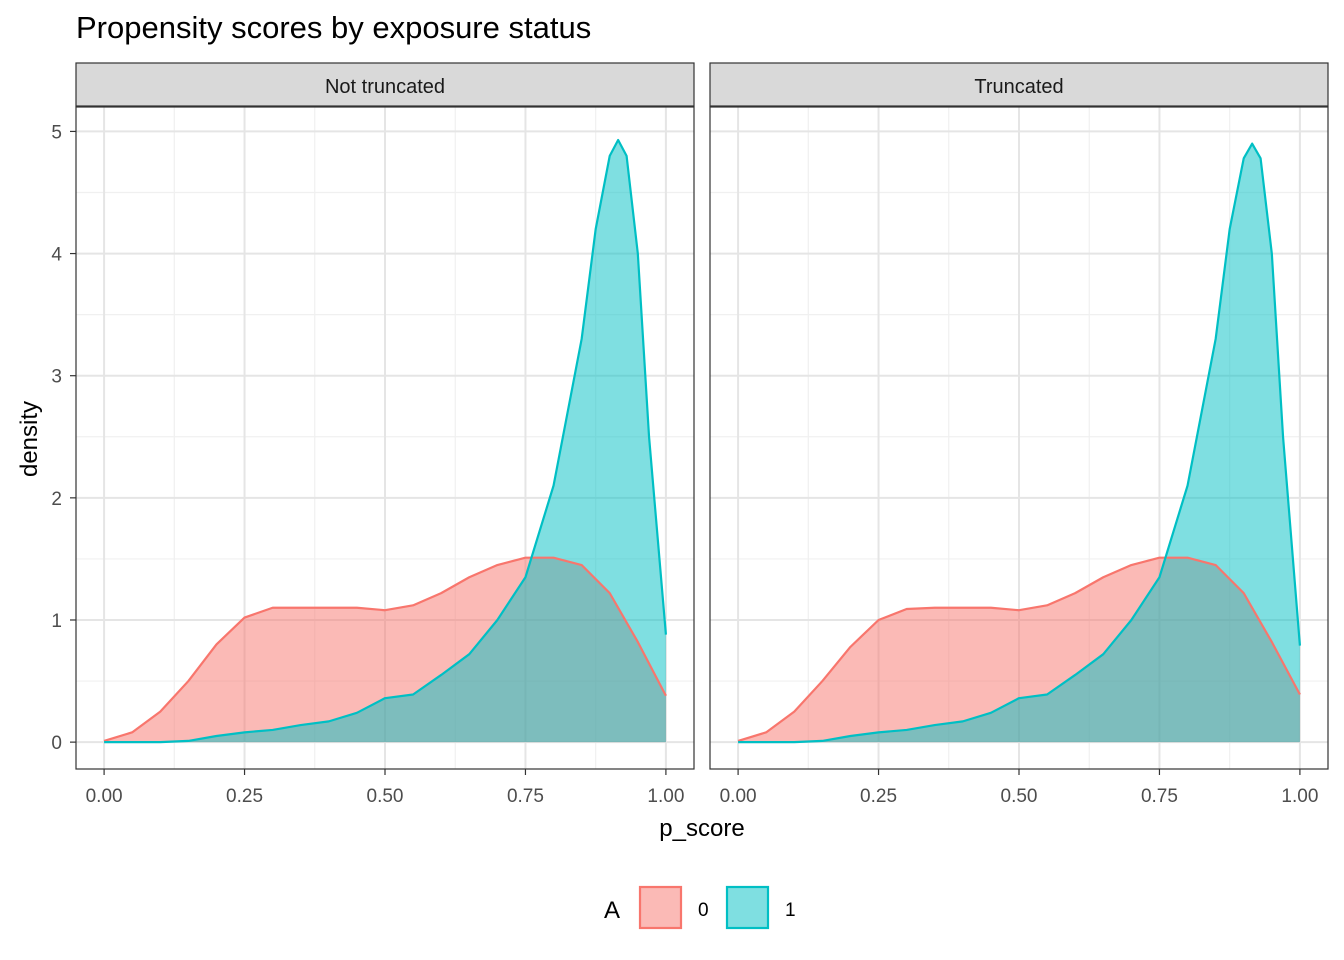 Image resolution: width=1344 pixels, height=960 pixels. Describe the element at coordinates (56, 377) in the screenshot. I see `y-tick-label: 3` at that location.